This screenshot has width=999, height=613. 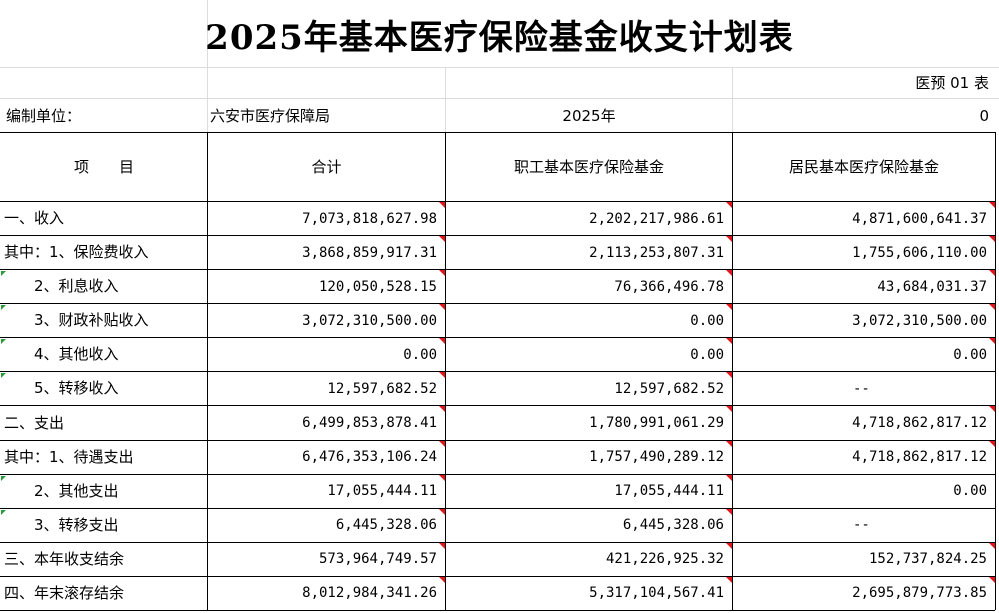 What do you see at coordinates (377, 559) in the screenshot?
I see `cell-total: 573,964,749.57` at bounding box center [377, 559].